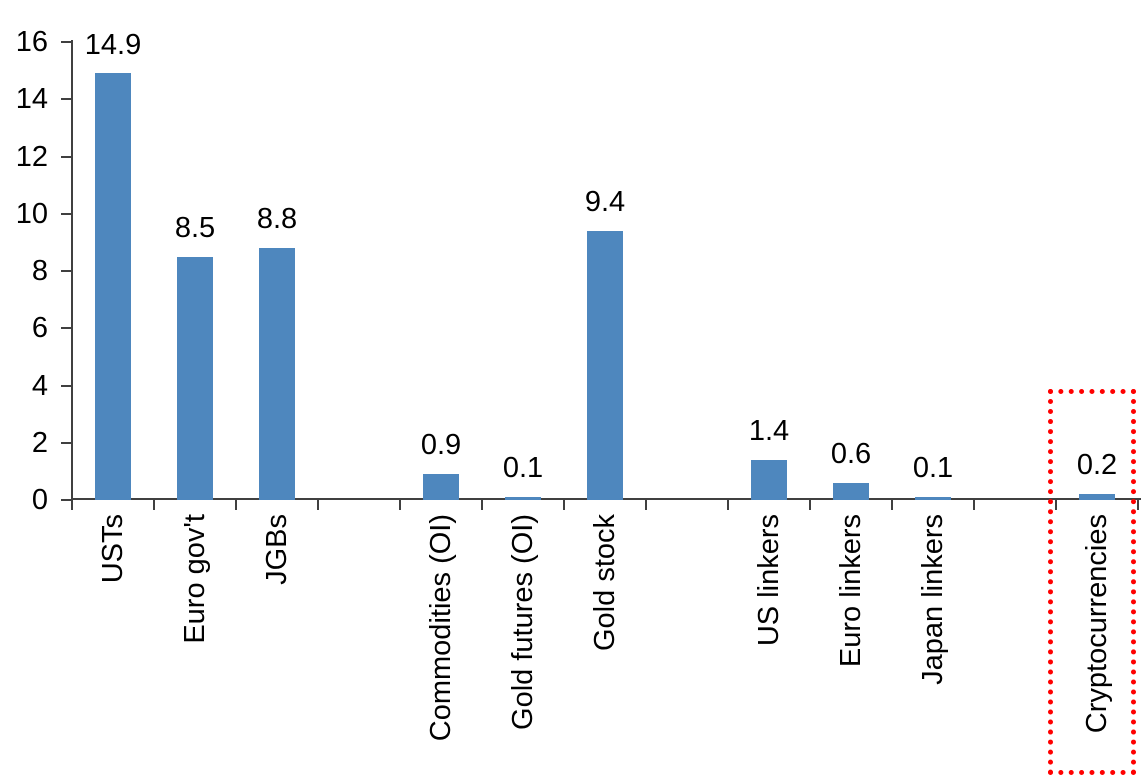 The width and height of the screenshot is (1146, 780). Describe the element at coordinates (1097, 497) in the screenshot. I see `bar-cryptocurrencies` at that location.